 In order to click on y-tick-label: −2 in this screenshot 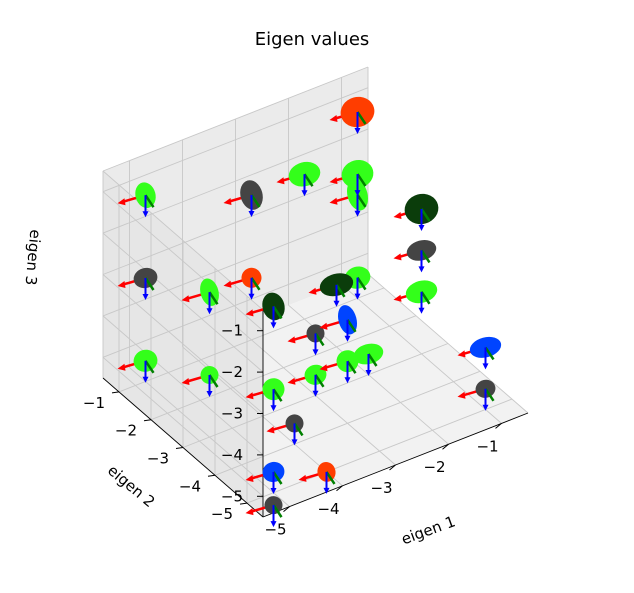, I will do `click(126, 431)`.